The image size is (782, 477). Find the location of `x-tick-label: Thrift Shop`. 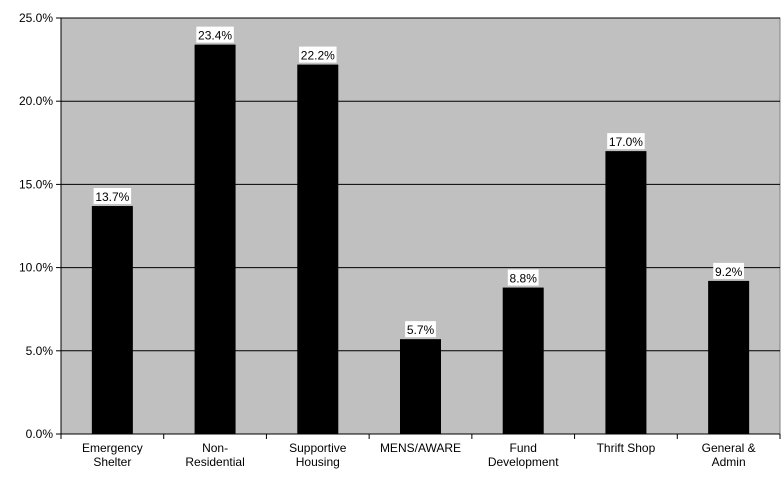

x-tick-label: Thrift Shop is located at coordinates (626, 448).